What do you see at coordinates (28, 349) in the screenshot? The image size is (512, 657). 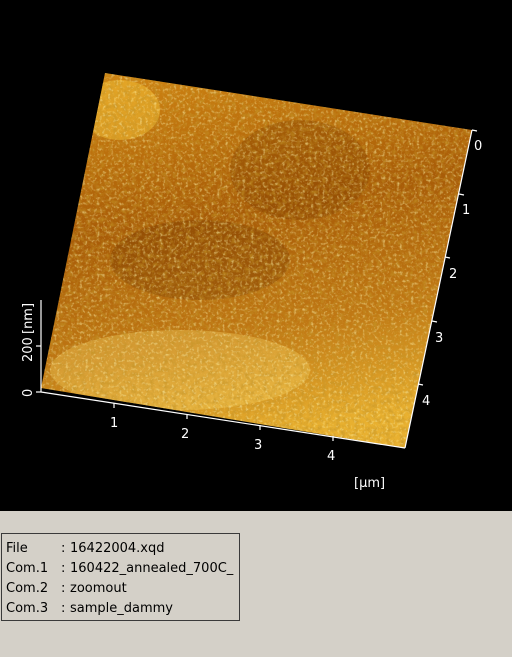 I see `z-tick-label: 200` at bounding box center [28, 349].